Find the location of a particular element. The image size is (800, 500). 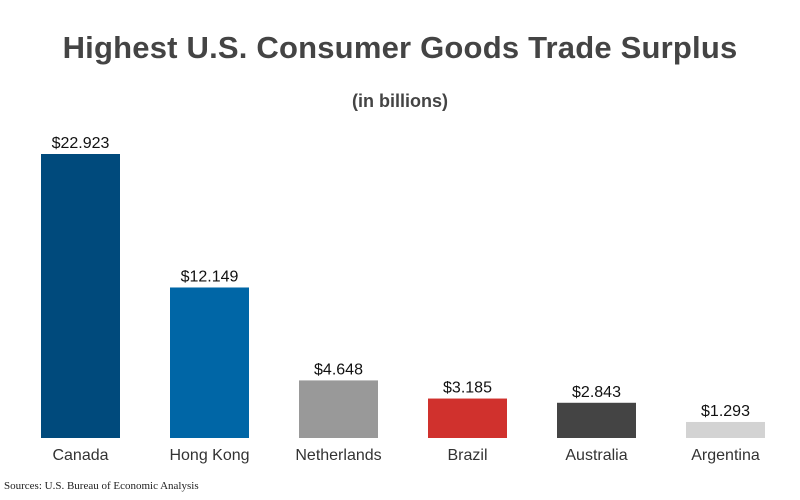

category-label: Netherlands is located at coordinates (338, 455).